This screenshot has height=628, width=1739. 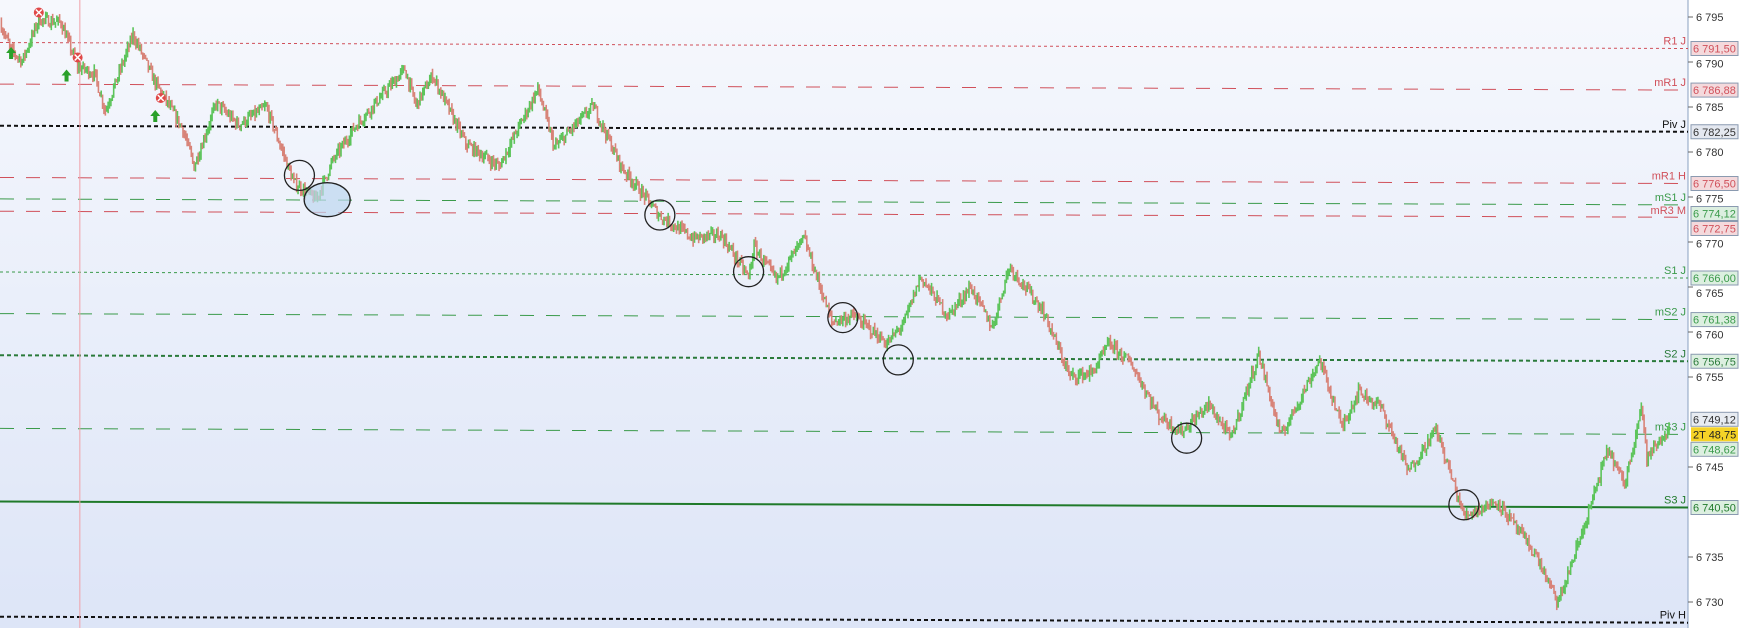 What do you see at coordinates (1675, 501) in the screenshot?
I see `level-label: S3 J` at bounding box center [1675, 501].